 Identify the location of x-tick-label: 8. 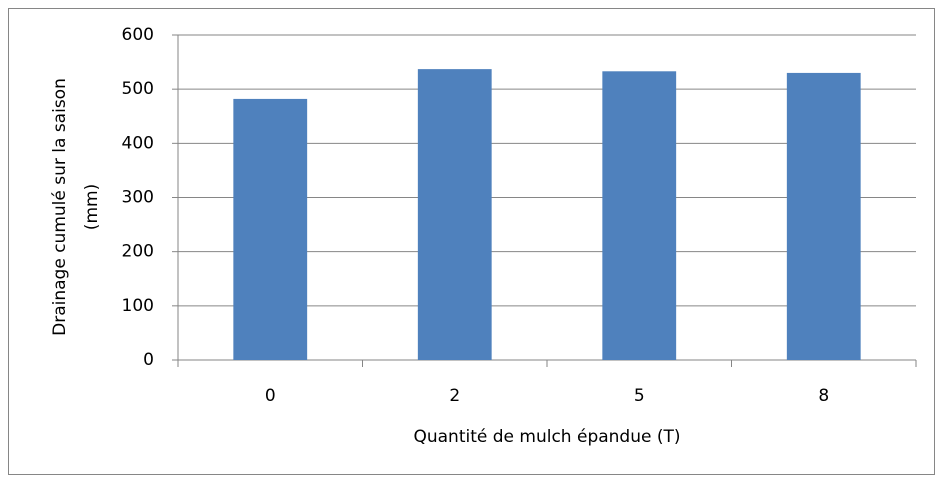
(823, 396).